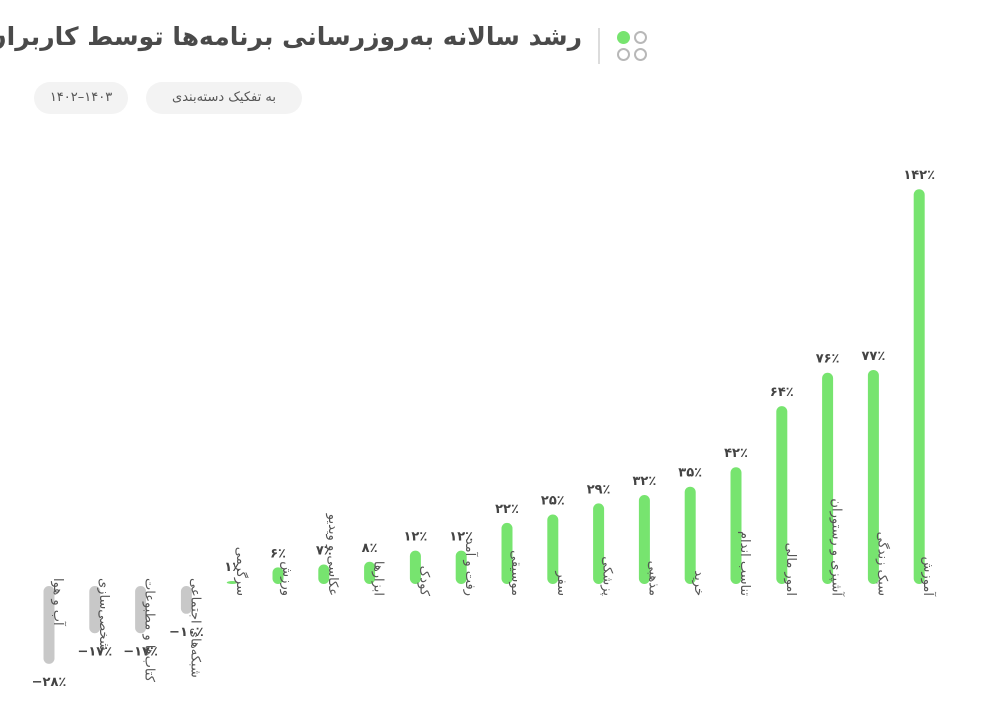 The image size is (996, 702). I want to click on category-label-3: شبکه‌های اجتماعی, so click(194, 628).